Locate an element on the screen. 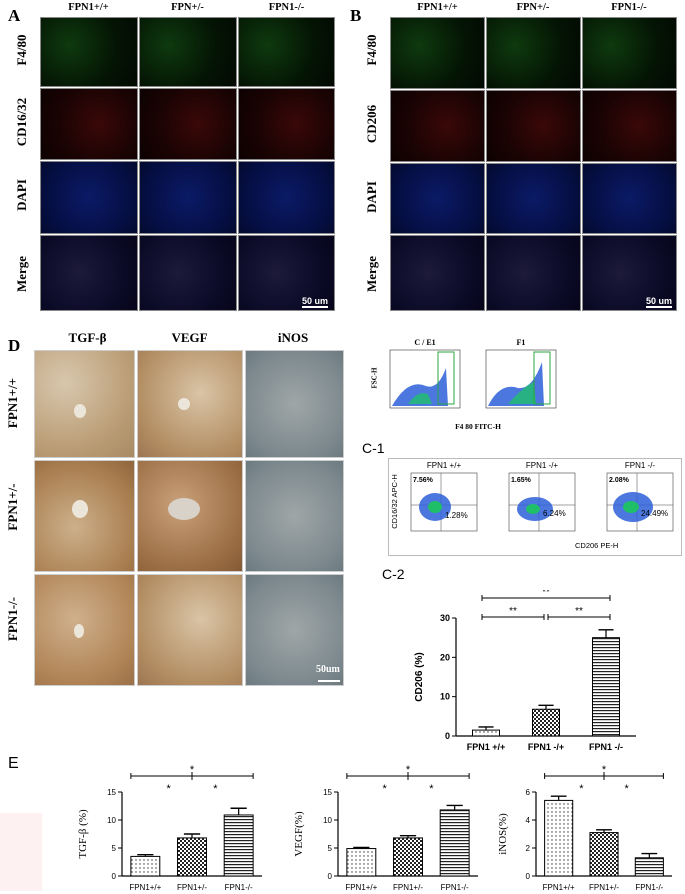  scale-bar-label: 50um is located at coordinates (328, 669).